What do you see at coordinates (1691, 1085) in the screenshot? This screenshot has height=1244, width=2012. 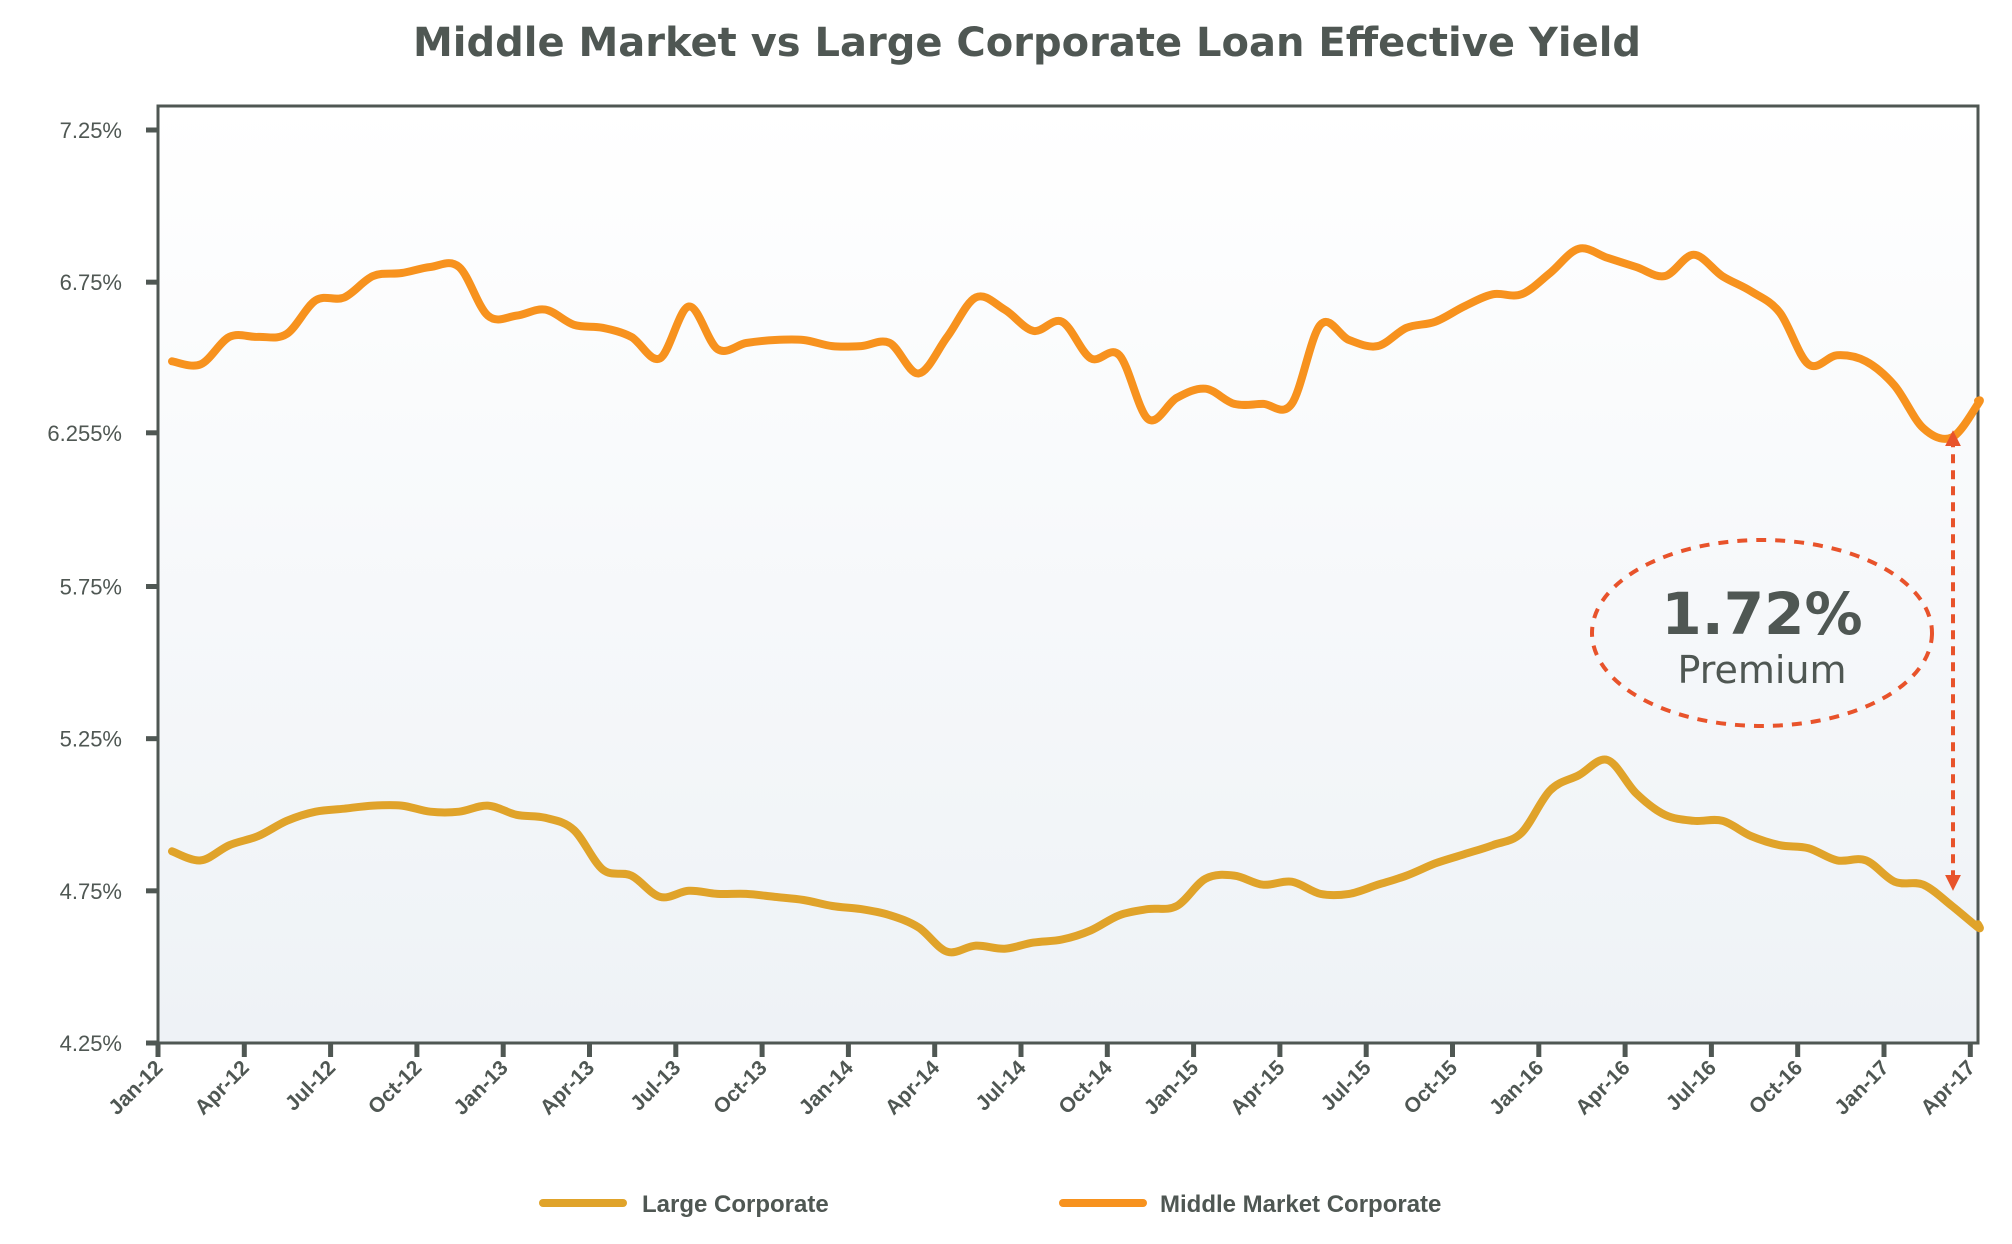 I see `x-tick-label: Jul-16` at bounding box center [1691, 1085].